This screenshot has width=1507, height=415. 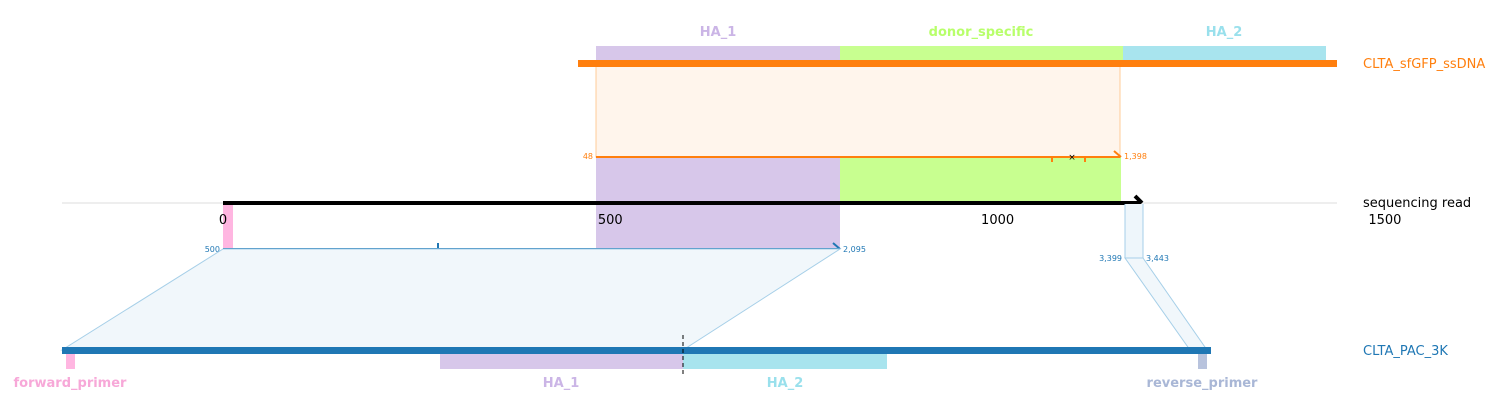 I want to click on pac3k-feature-forward-primer-label: forward_primer, so click(x=71, y=383).